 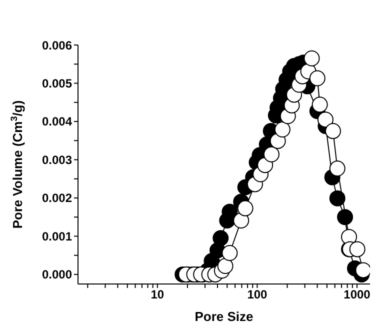 I want to click on x-axis-title: Pore Size, so click(x=224, y=316).